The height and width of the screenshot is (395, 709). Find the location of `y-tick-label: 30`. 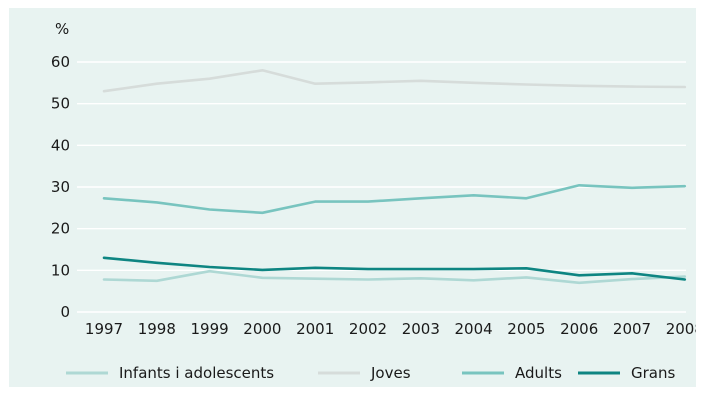

y-tick-label: 30 is located at coordinates (60, 187).